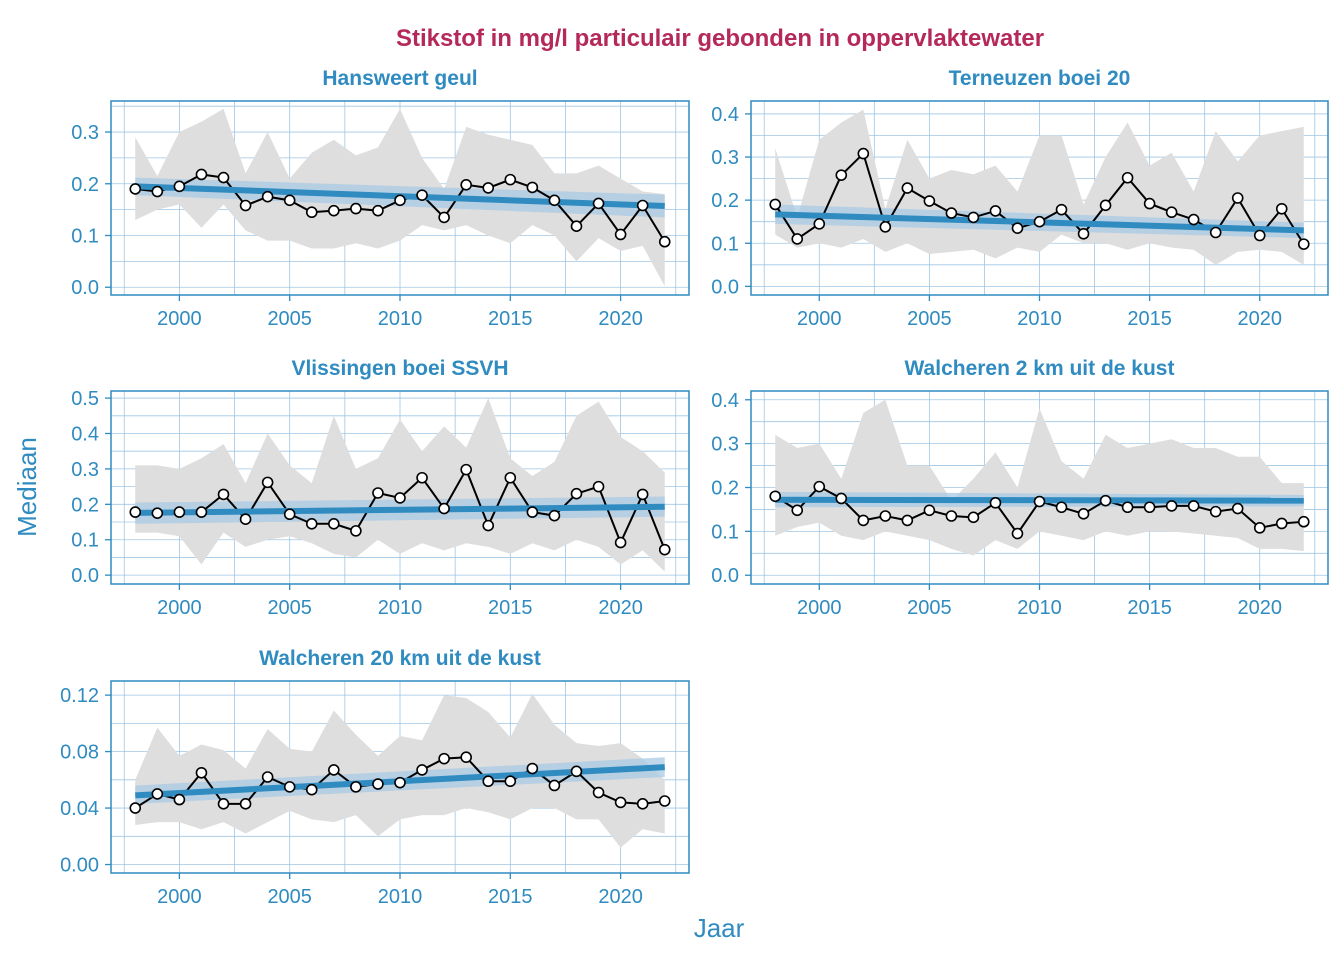 The image size is (1344, 960). Describe the element at coordinates (1040, 368) in the screenshot. I see `panel-title: Walcheren 2 km uit de kust` at that location.